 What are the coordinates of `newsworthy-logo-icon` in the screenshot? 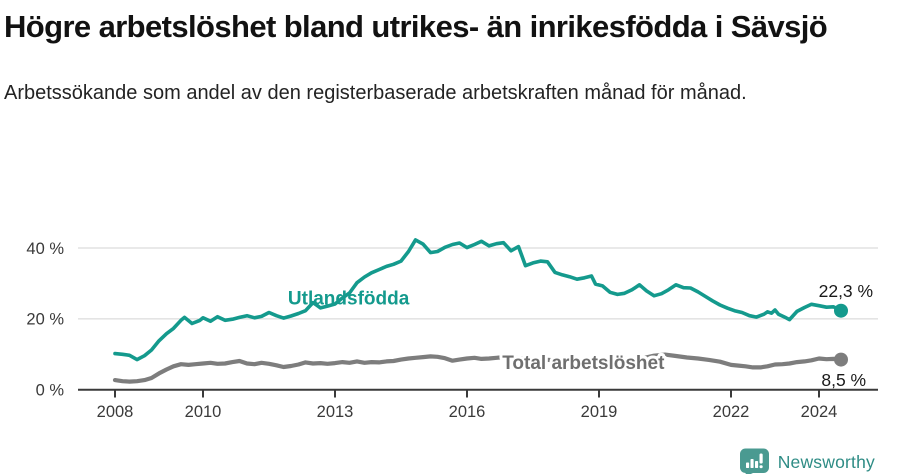 It's located at (754, 461).